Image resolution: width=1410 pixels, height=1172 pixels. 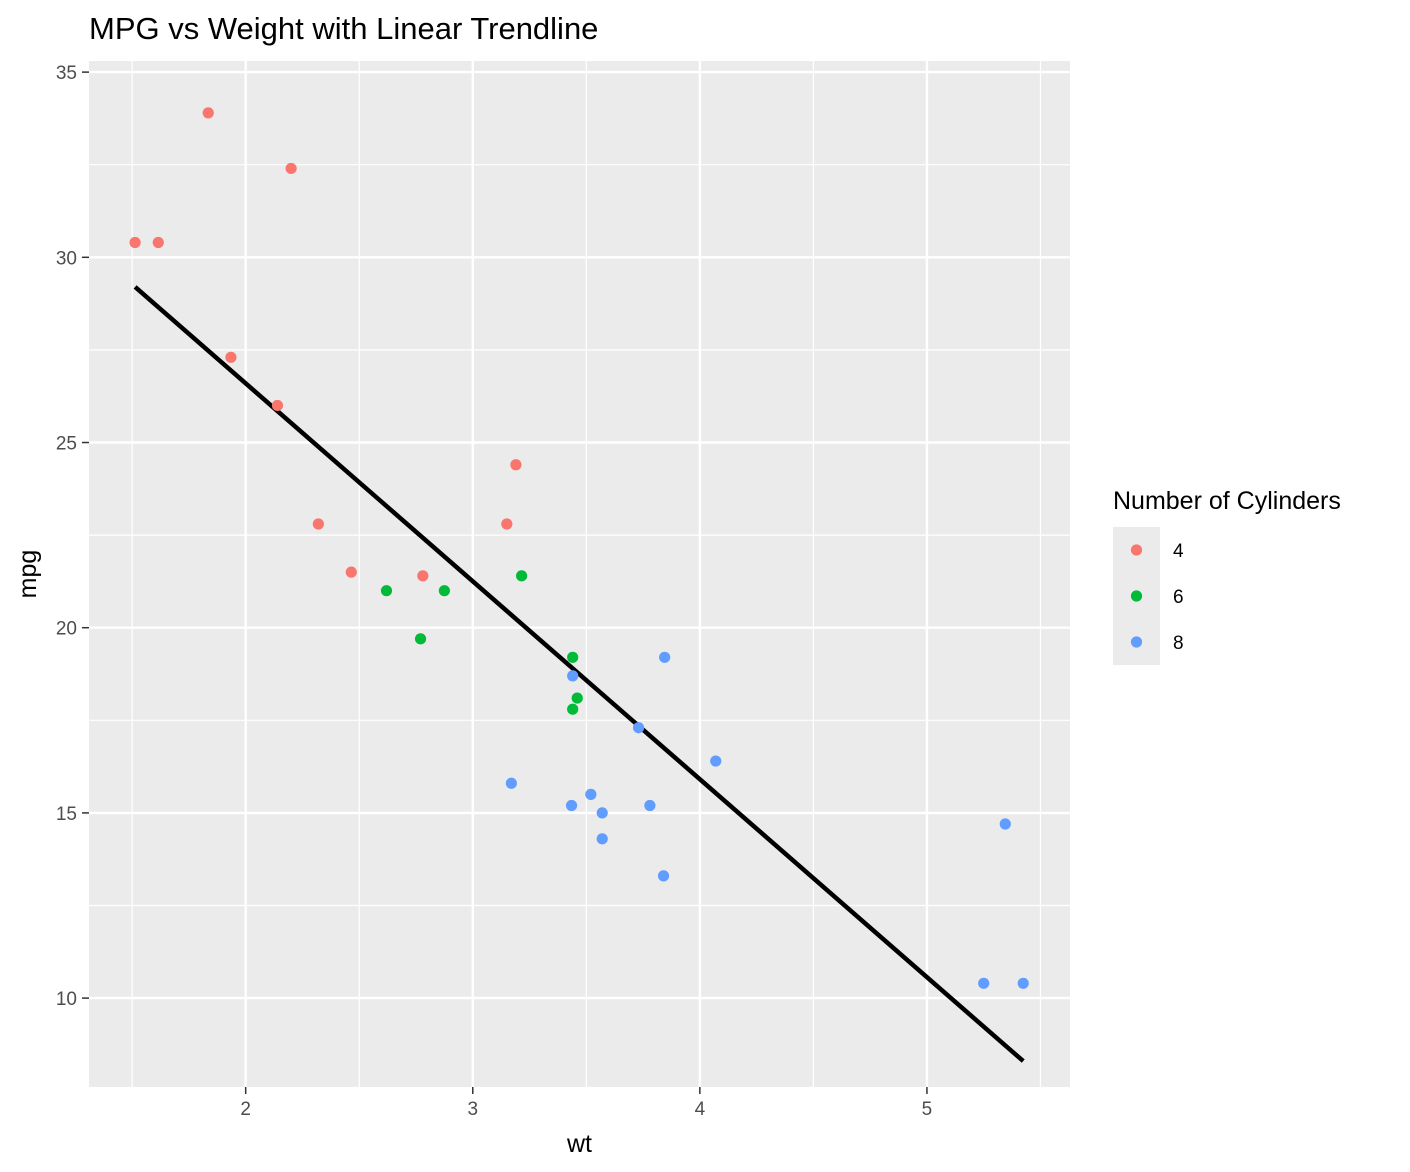 What do you see at coordinates (579, 1144) in the screenshot?
I see `x-axis-title: wt` at bounding box center [579, 1144].